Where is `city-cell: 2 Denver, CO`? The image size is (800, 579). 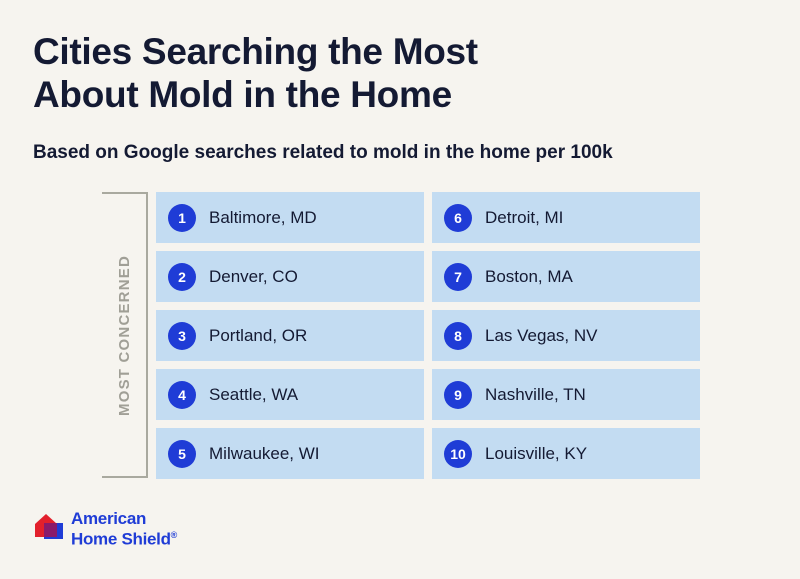
city-cell: 2 Denver, CO is located at coordinates (290, 276).